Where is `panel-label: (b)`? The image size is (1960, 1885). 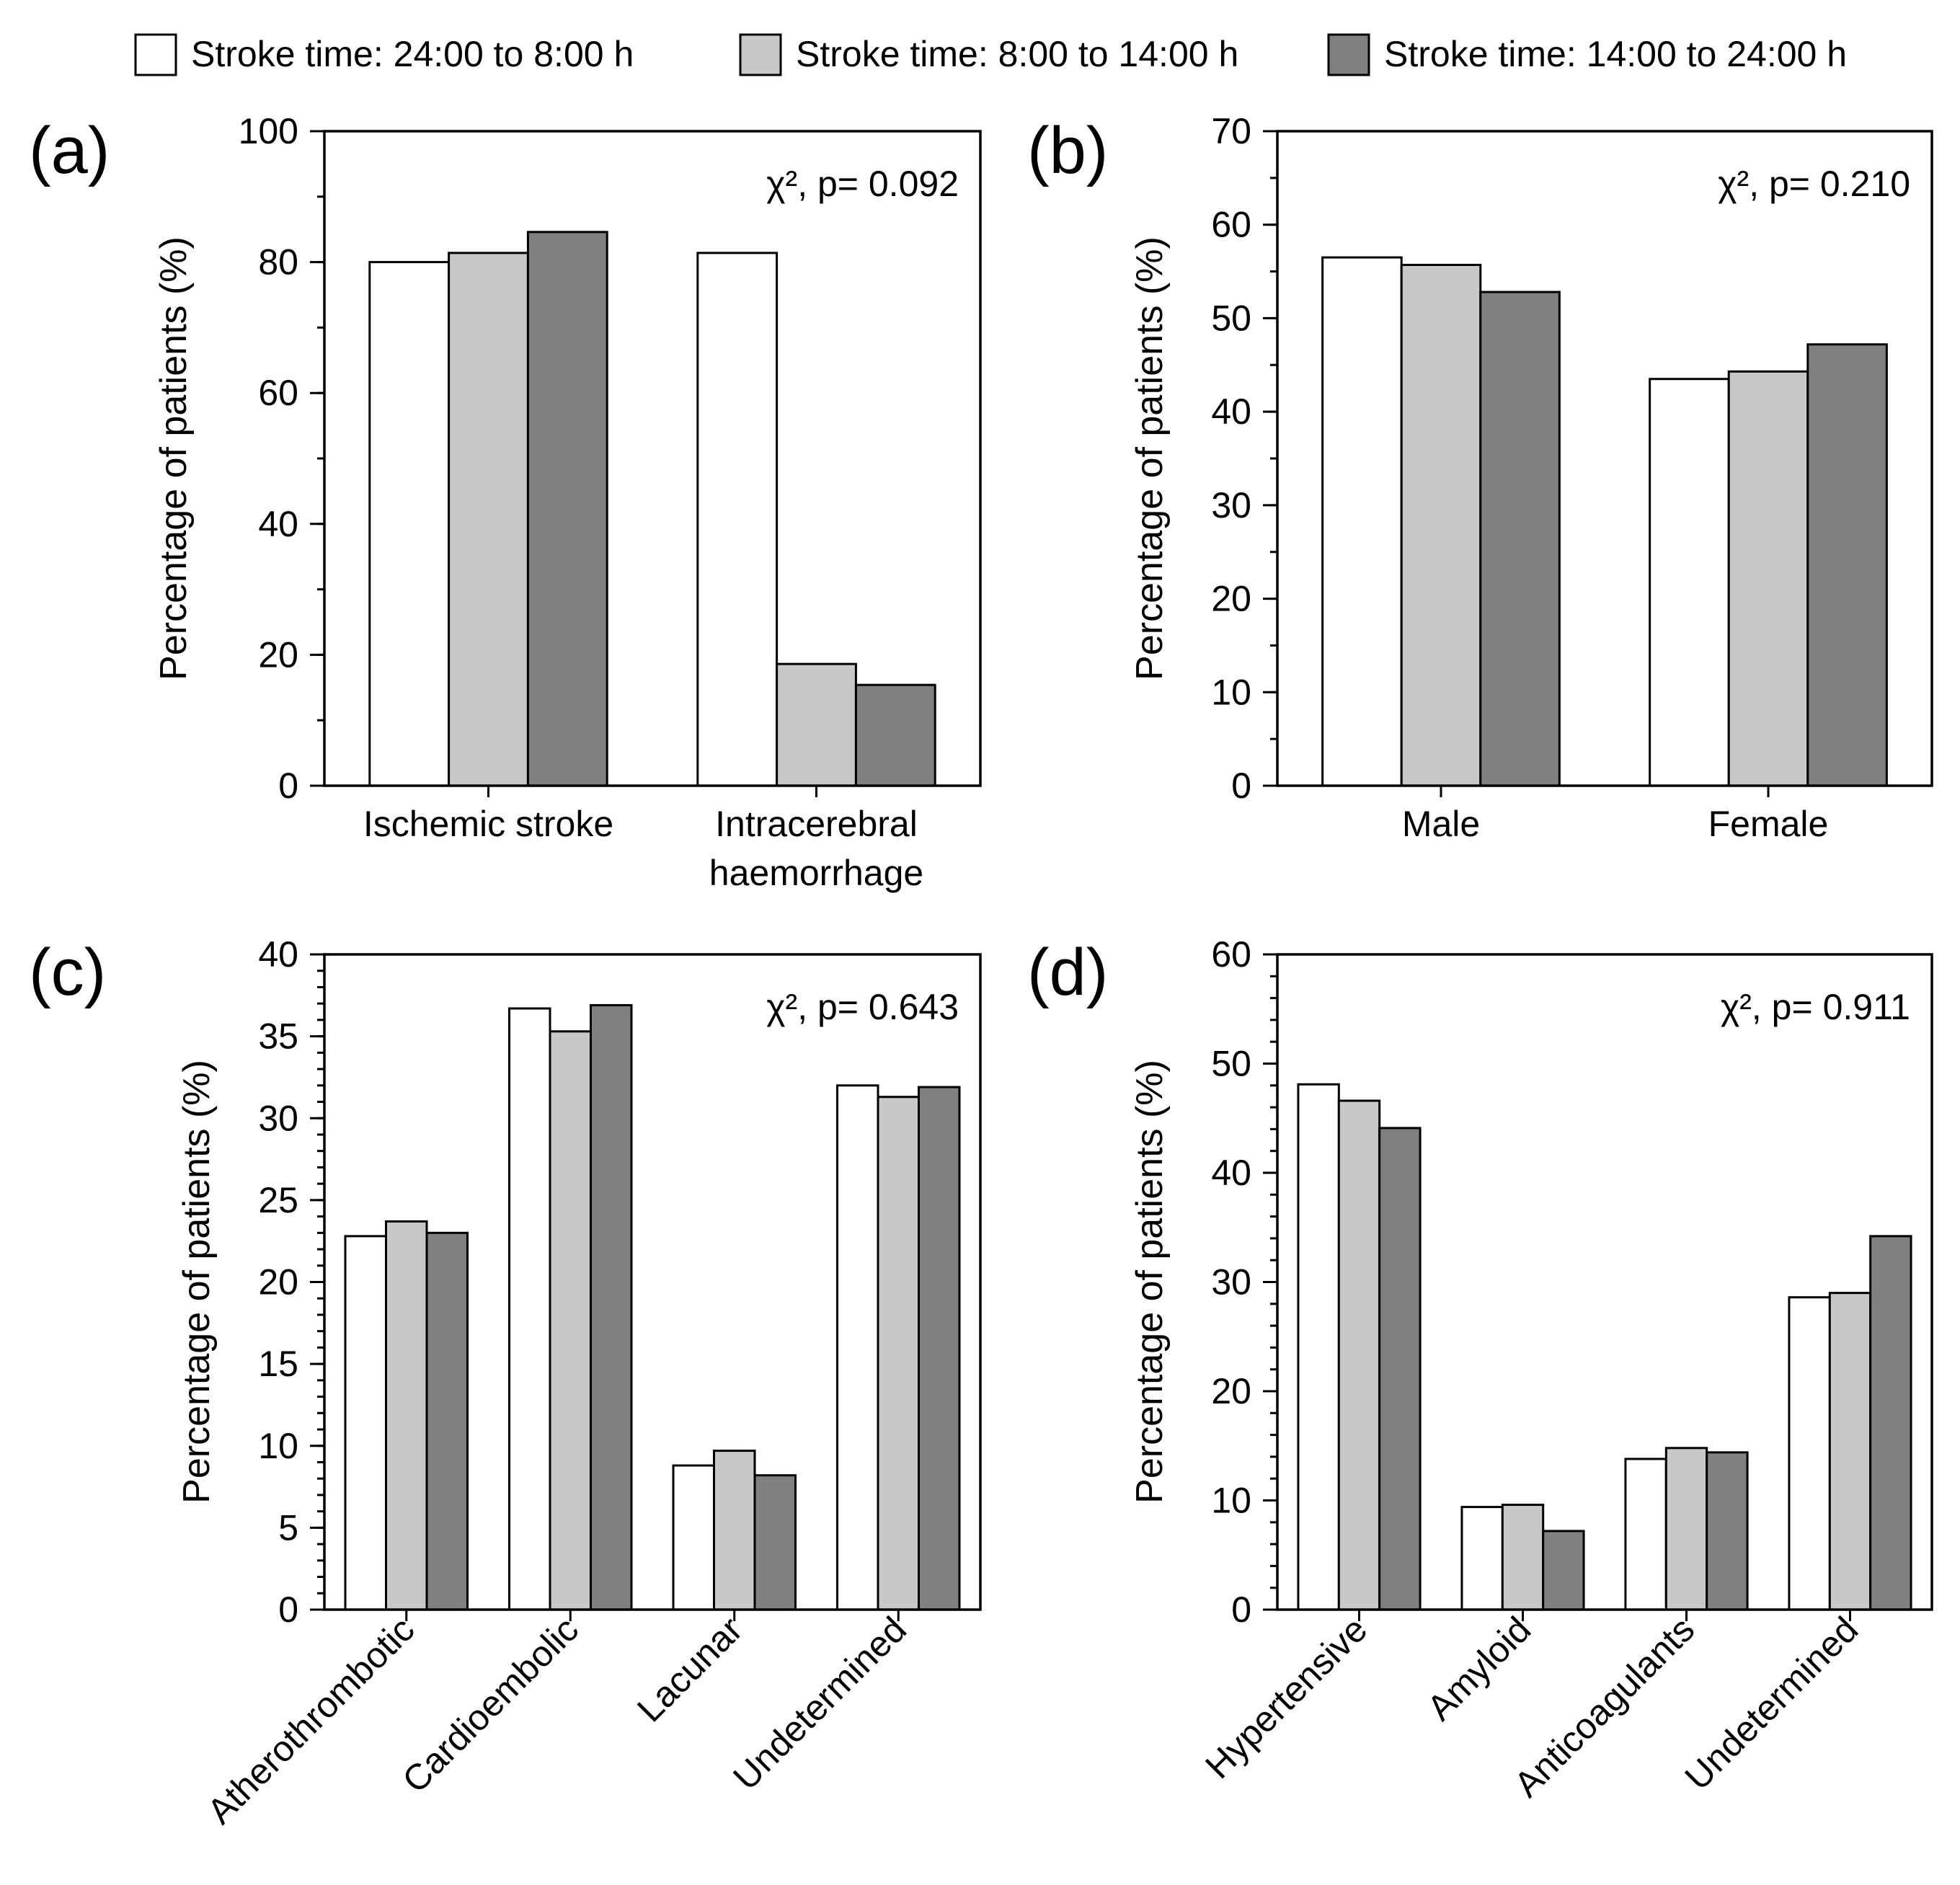
panel-label: (b) is located at coordinates (1067, 150).